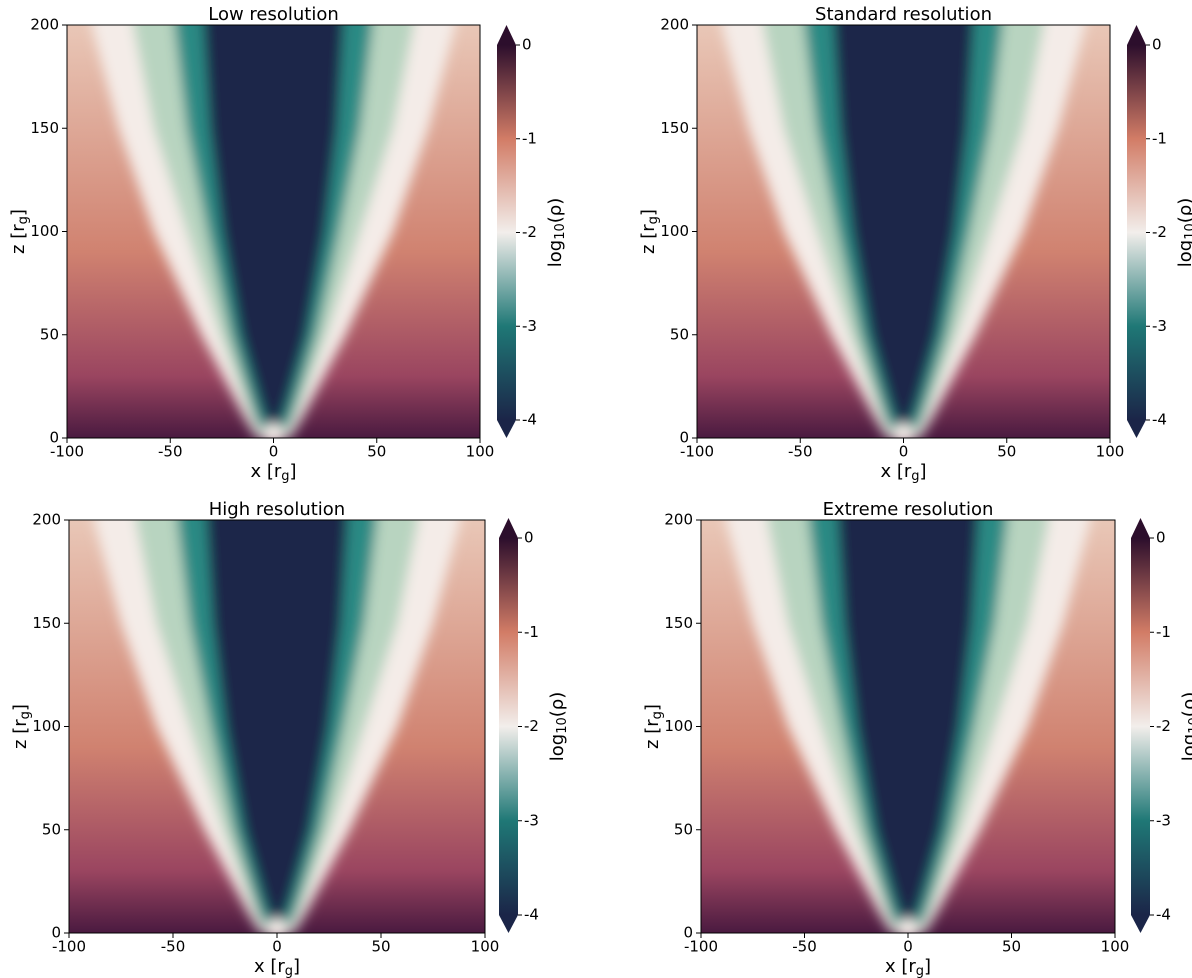 This screenshot has width=1192, height=978. I want to click on panel-title: Standard resolution, so click(903, 14).